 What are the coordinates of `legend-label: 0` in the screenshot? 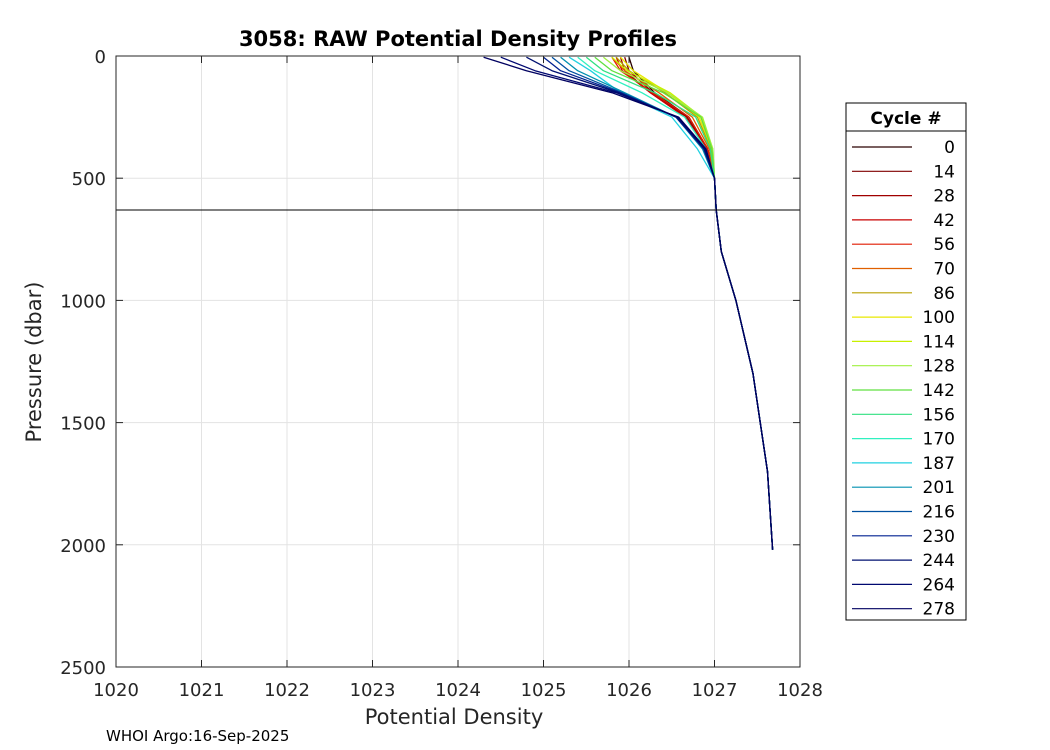 It's located at (949, 148).